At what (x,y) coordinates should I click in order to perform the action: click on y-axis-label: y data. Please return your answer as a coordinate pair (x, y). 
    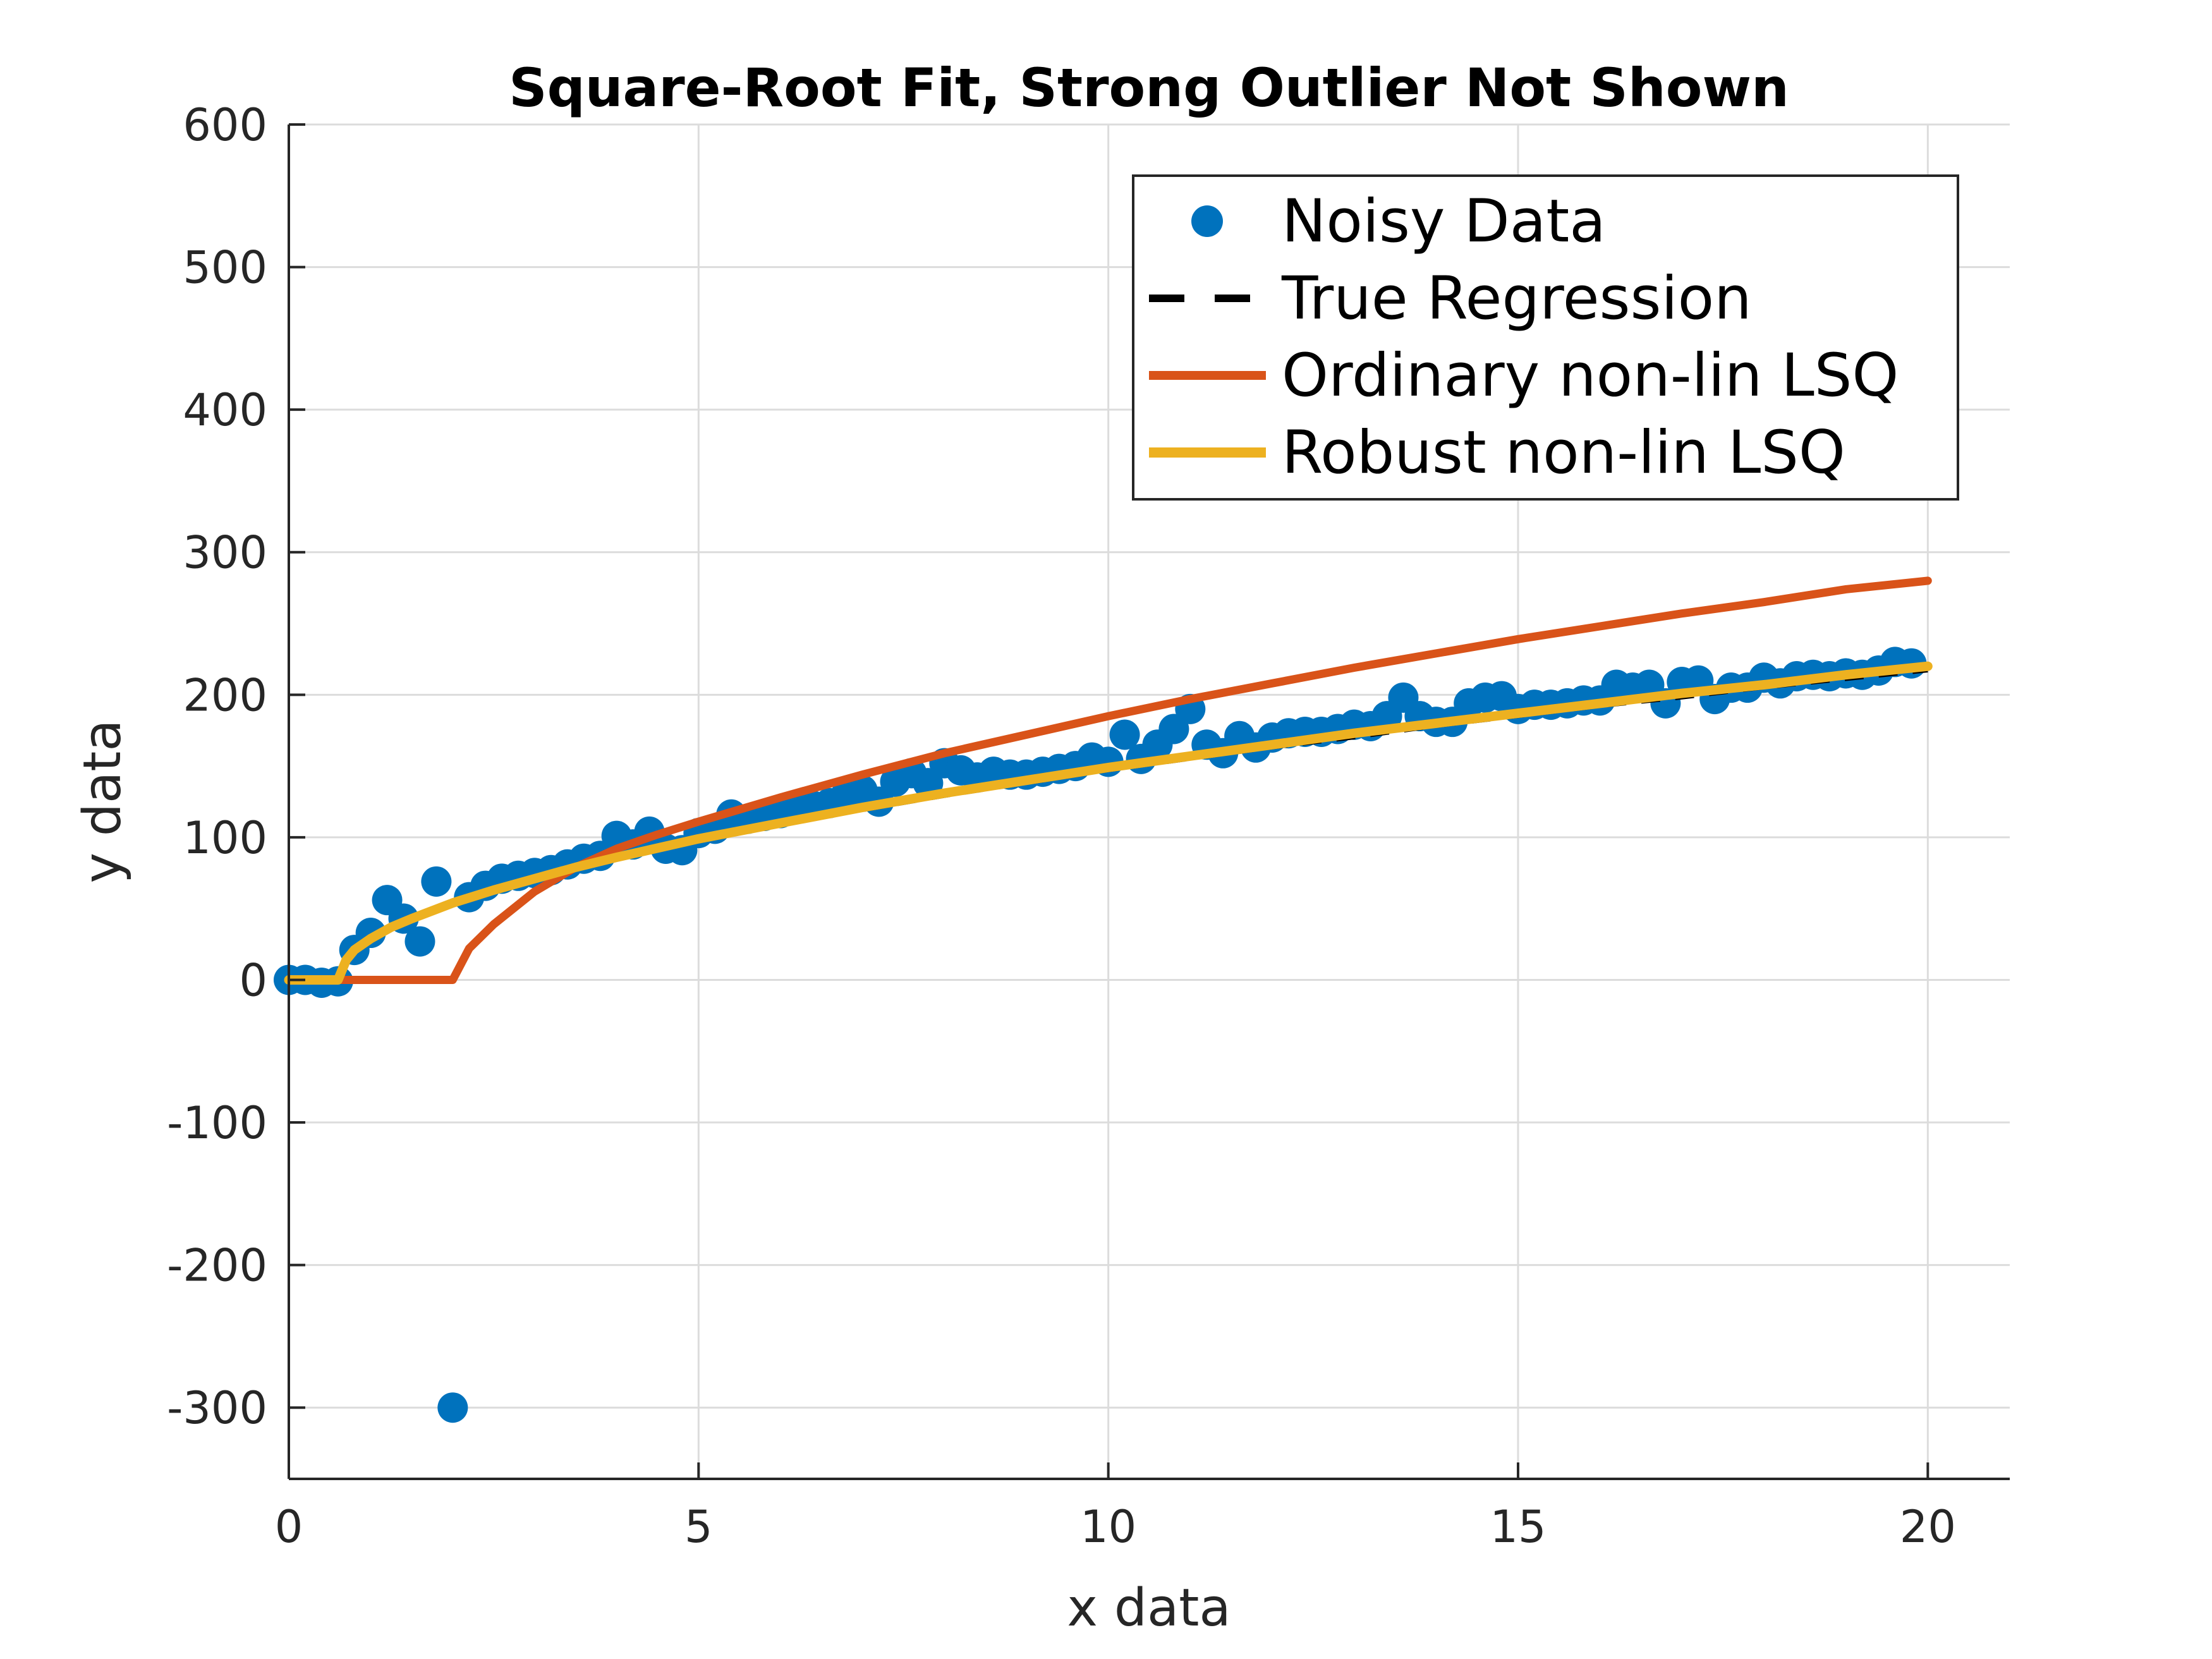
    Looking at the image, I should click on (103, 801).